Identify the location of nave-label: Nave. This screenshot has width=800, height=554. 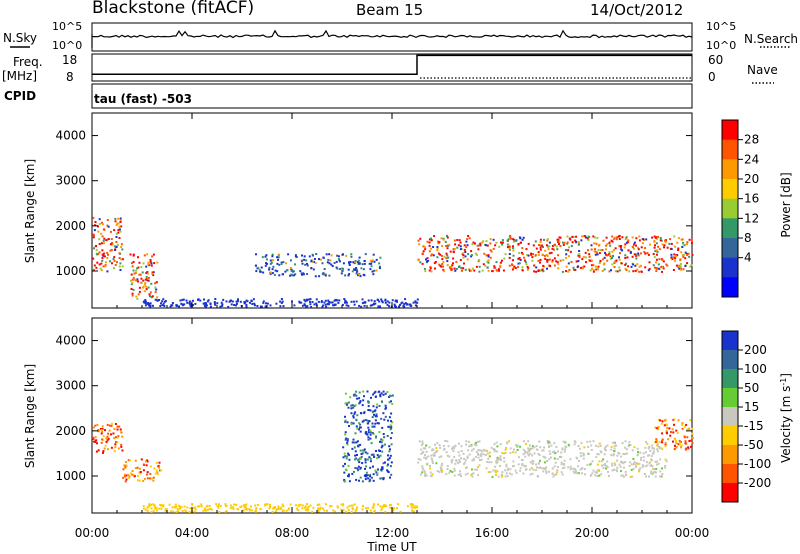
(762, 70).